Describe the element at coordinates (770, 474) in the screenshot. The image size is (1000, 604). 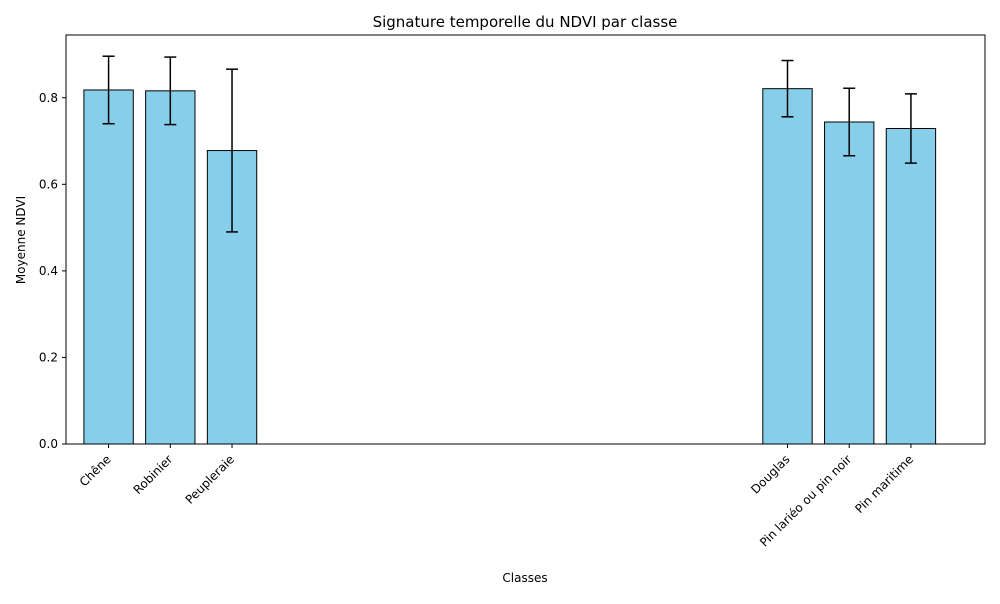
I see `x-tick-label-3: Douglas` at that location.